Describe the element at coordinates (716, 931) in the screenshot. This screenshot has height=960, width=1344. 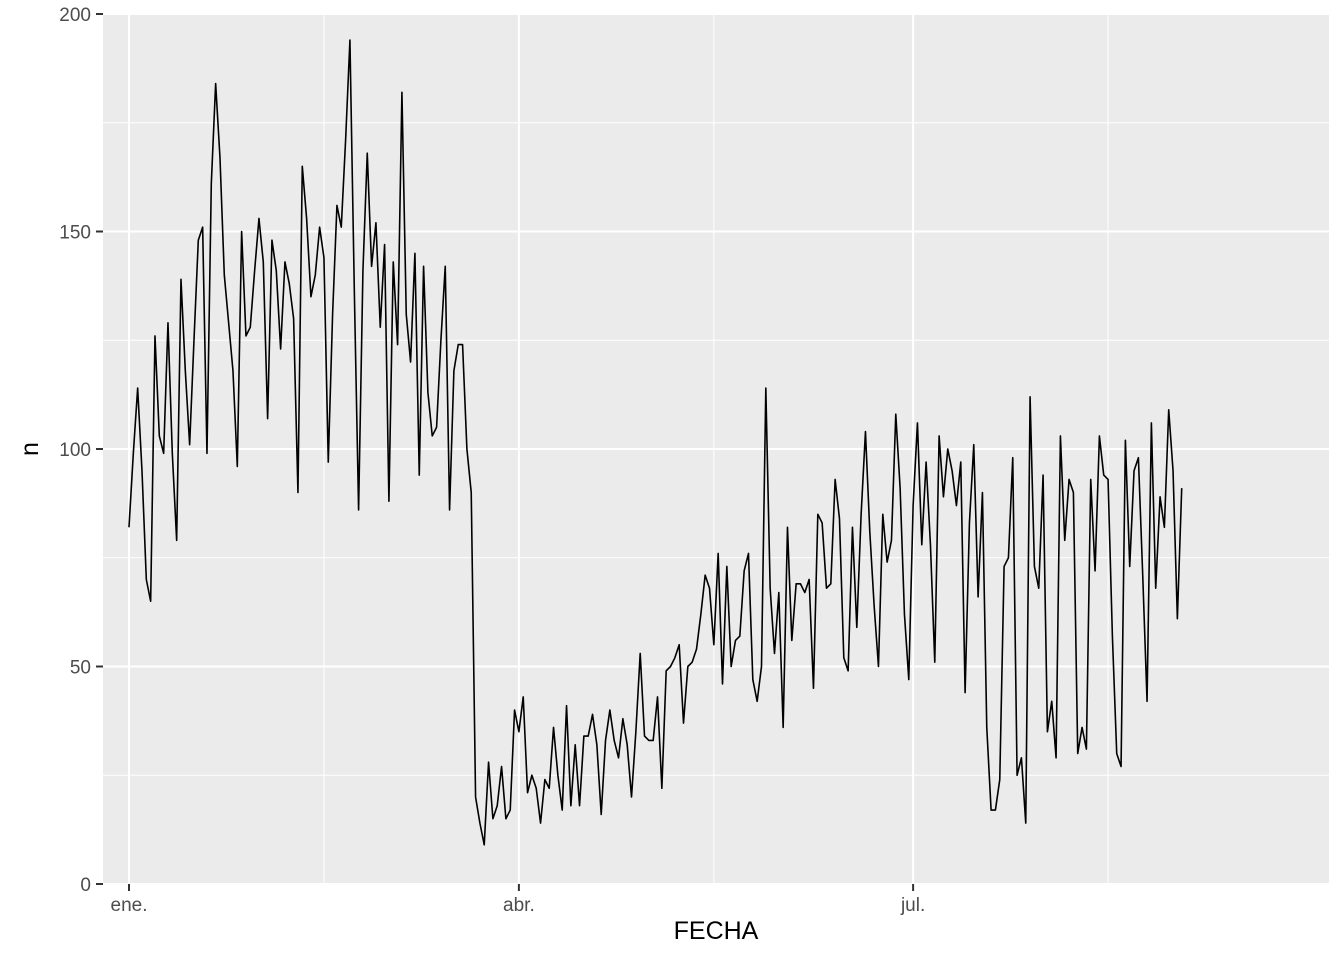
I see `x-axis-title: FECHA` at that location.